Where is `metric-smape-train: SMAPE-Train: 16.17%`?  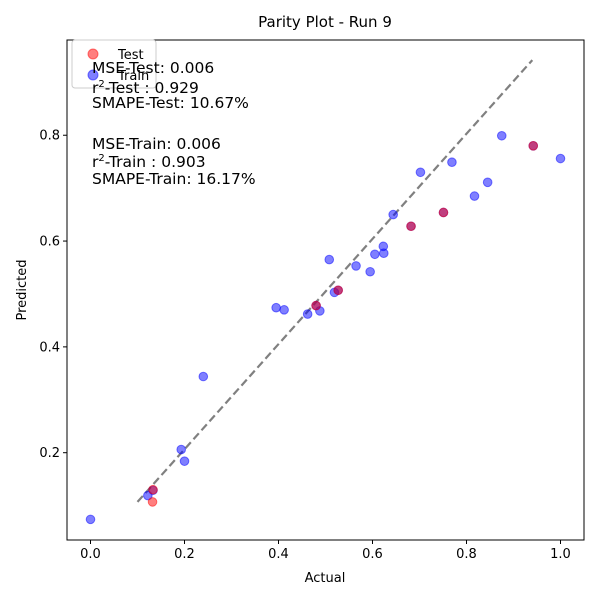 metric-smape-train: SMAPE-Train: 16.17% is located at coordinates (174, 179).